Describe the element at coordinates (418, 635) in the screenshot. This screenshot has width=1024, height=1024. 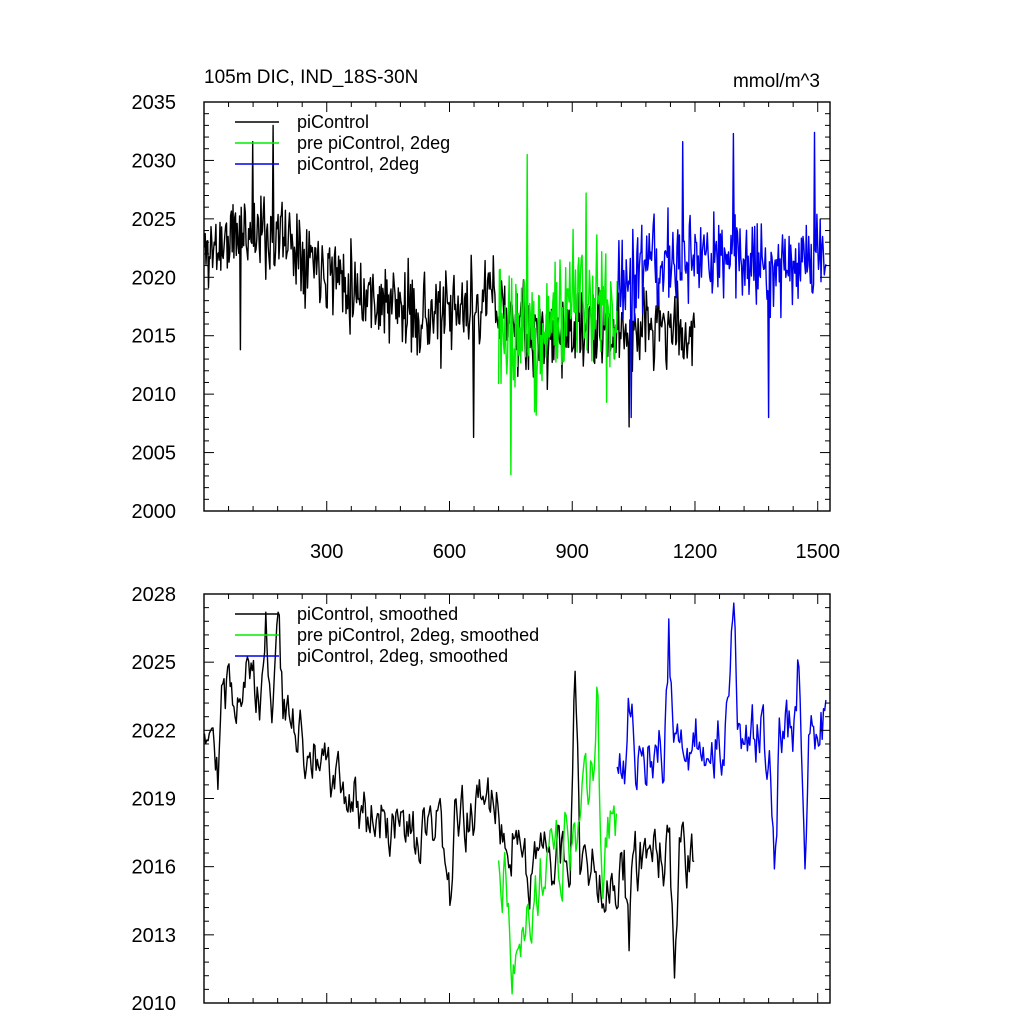
I see `legend-label: pre piControl, 2deg, smoothed` at that location.